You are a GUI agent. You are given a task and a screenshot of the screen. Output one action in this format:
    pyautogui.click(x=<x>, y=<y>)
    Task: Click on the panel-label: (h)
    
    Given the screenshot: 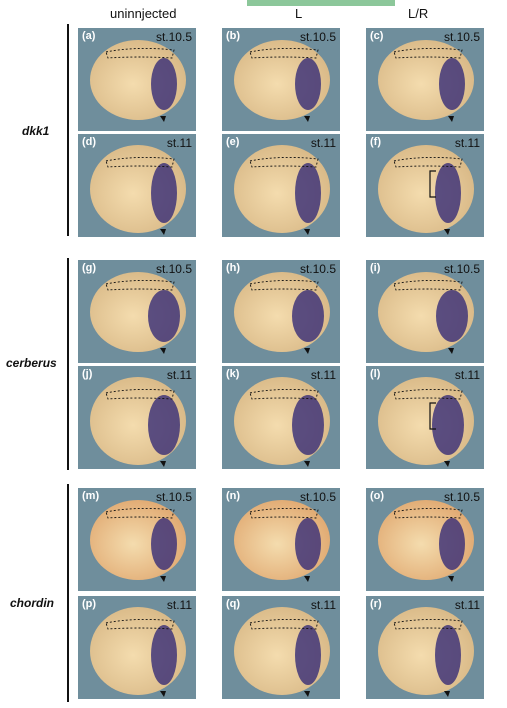 What is the action you would take?
    pyautogui.click(x=233, y=268)
    